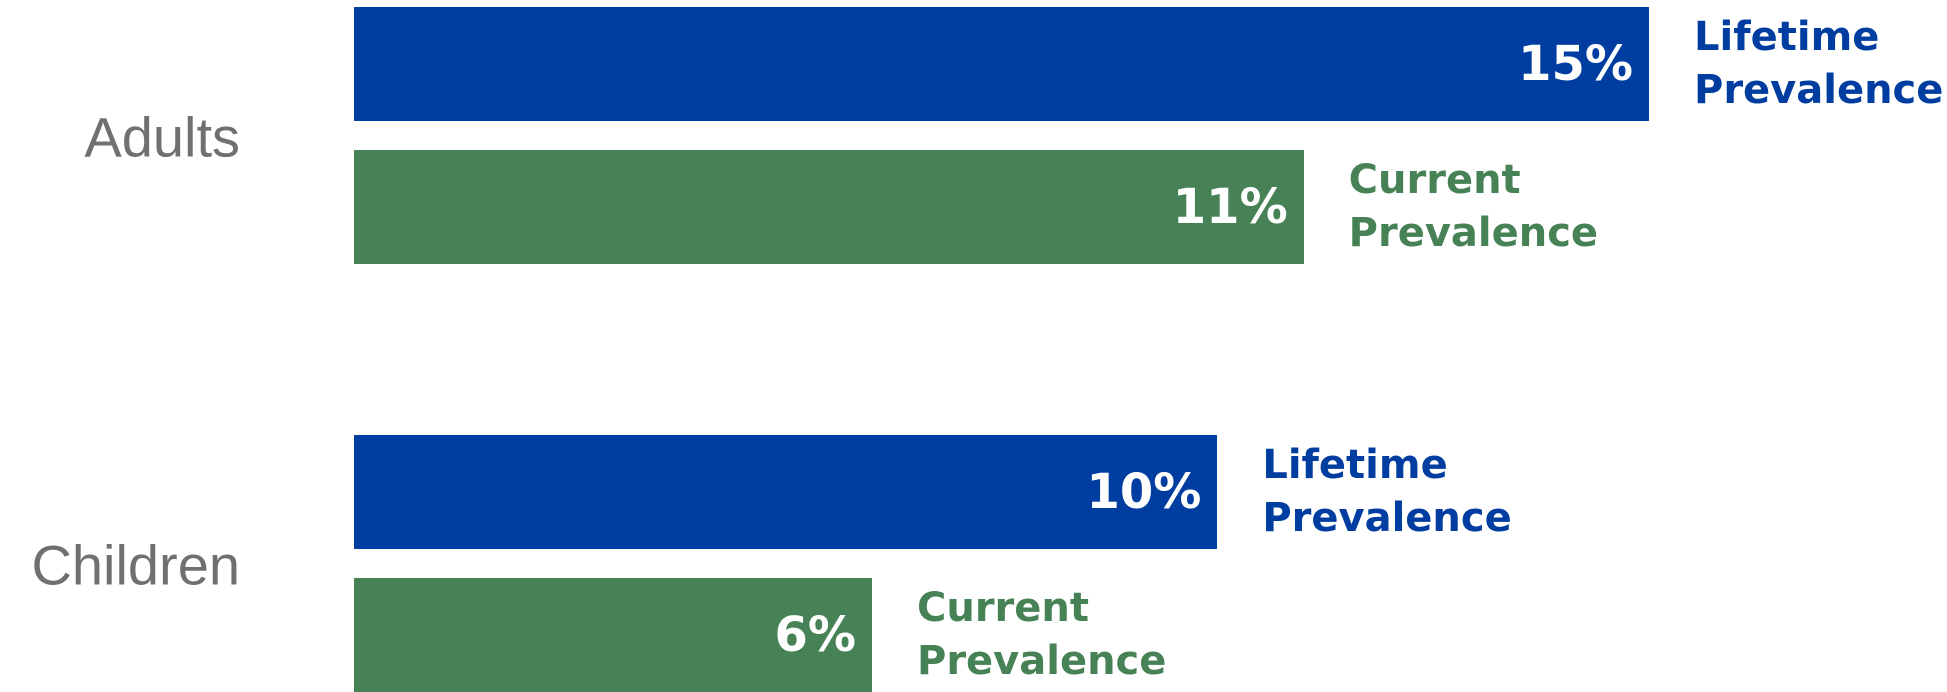  I want to click on value-label: 15%, so click(1575, 64).